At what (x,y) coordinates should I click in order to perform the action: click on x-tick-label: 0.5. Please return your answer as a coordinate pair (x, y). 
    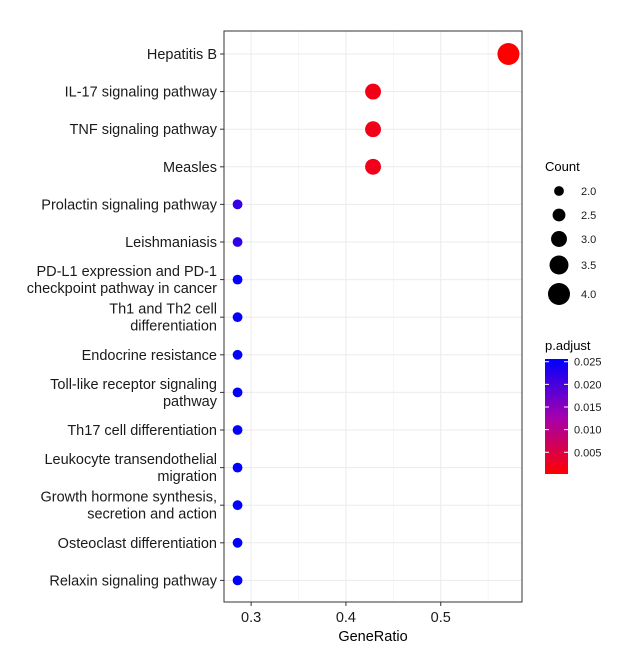
    Looking at the image, I should click on (441, 618).